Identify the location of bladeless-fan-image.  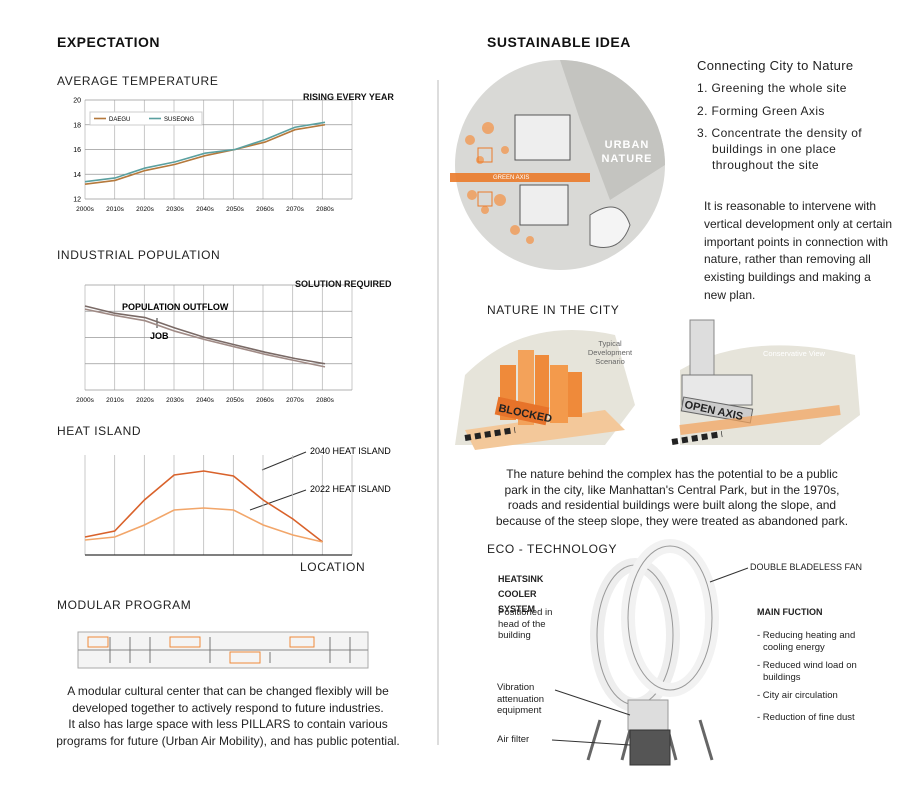
(650, 652).